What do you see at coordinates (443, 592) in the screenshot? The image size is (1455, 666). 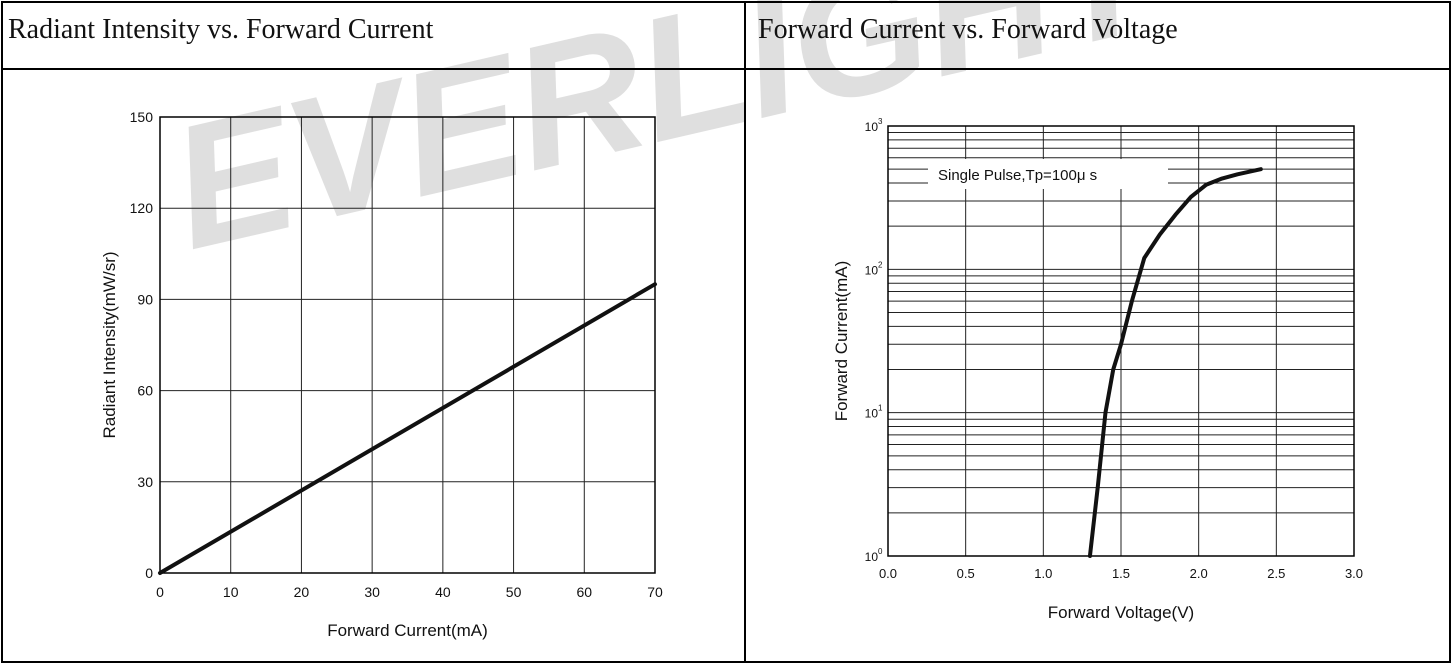 I see `x-tick-label: 40` at bounding box center [443, 592].